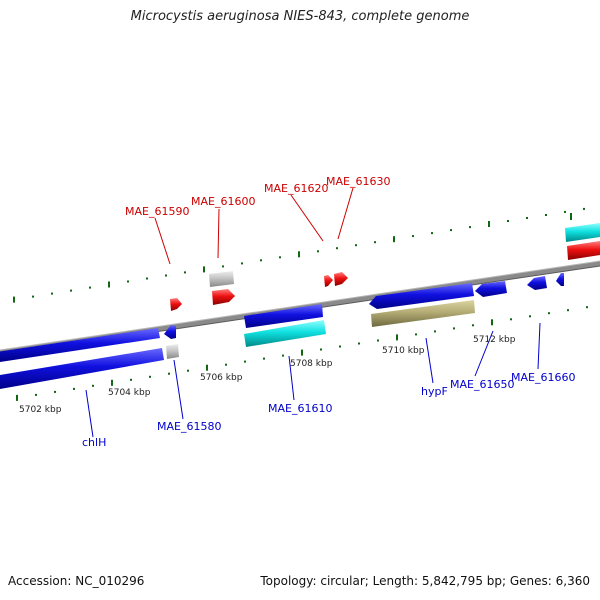 The width and height of the screenshot is (600, 600). Describe the element at coordinates (254, 226) in the screenshot. I see `forward-label-leaders` at that location.